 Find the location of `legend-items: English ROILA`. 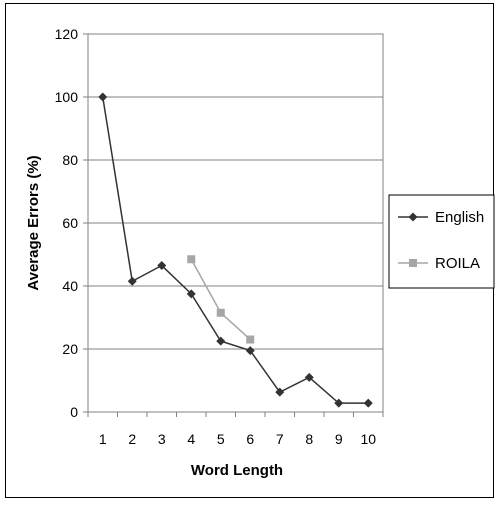

legend-items: English ROILA is located at coordinates (441, 240).